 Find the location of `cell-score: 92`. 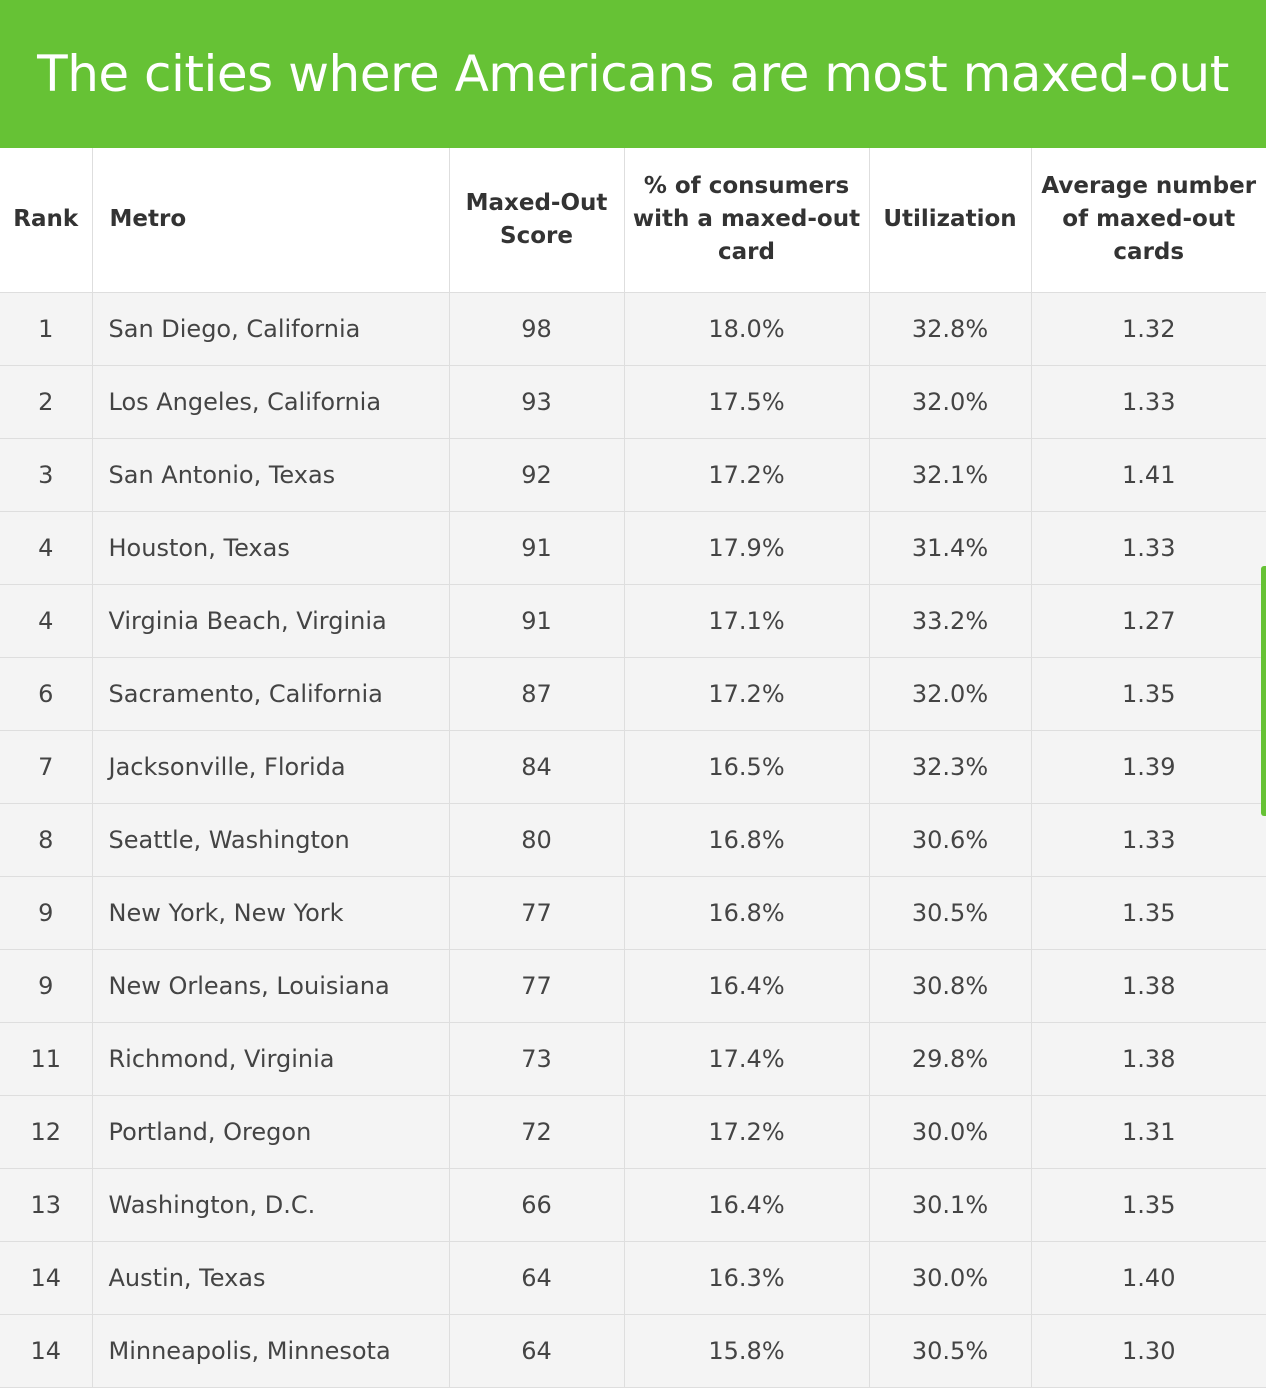

cell-score: 92 is located at coordinates (536, 475).